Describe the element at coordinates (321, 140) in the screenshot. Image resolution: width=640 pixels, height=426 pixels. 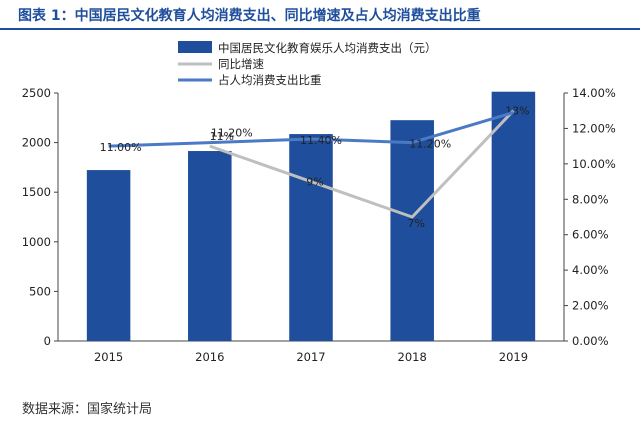
I see `share-ratio-data-label: 11.40%` at that location.